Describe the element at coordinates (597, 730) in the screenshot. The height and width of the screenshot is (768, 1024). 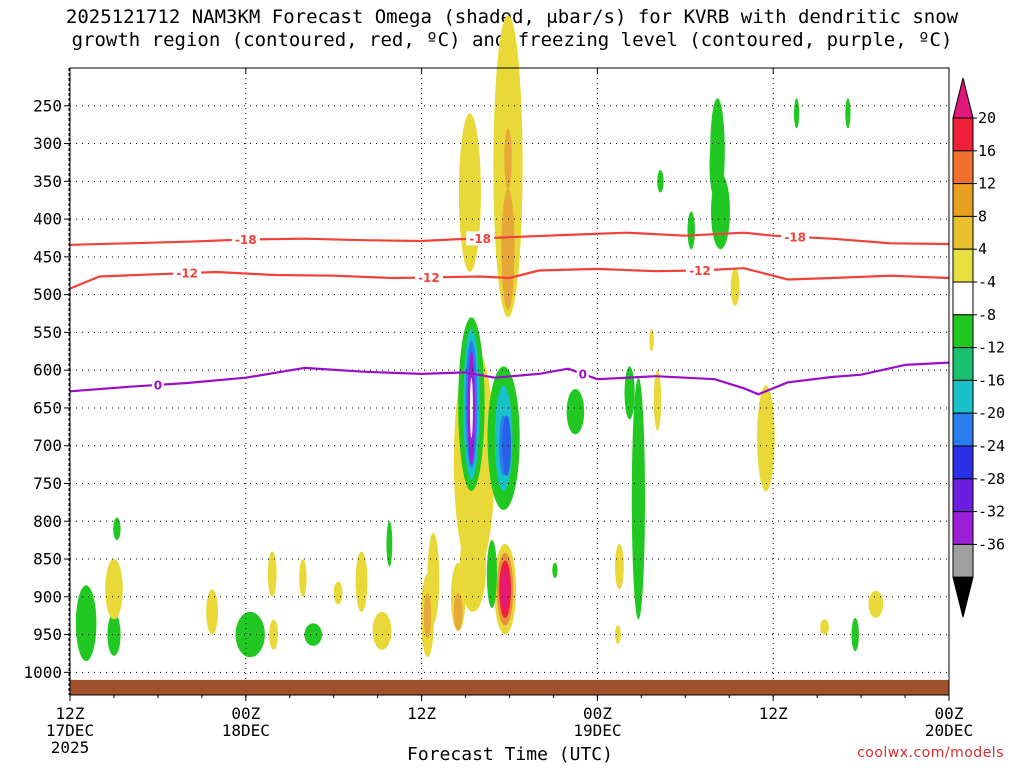
I see `x-tick-label-date: 19DEC` at that location.